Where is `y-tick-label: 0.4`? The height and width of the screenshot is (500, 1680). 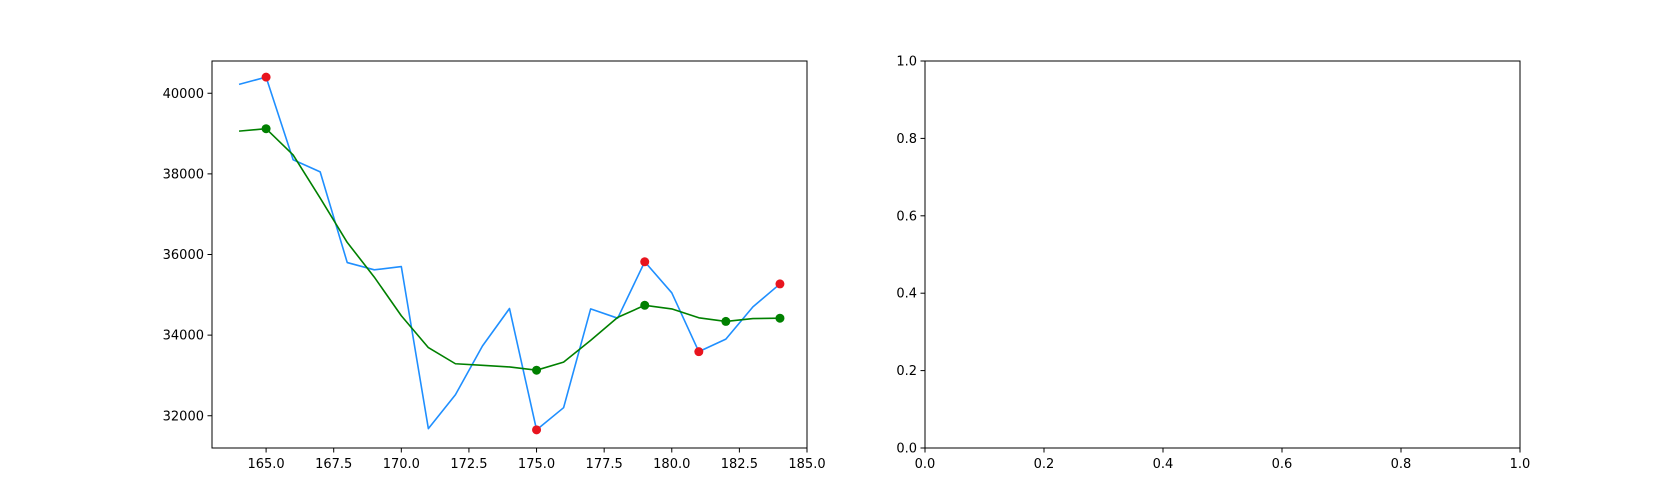 y-tick-label: 0.4 is located at coordinates (906, 294).